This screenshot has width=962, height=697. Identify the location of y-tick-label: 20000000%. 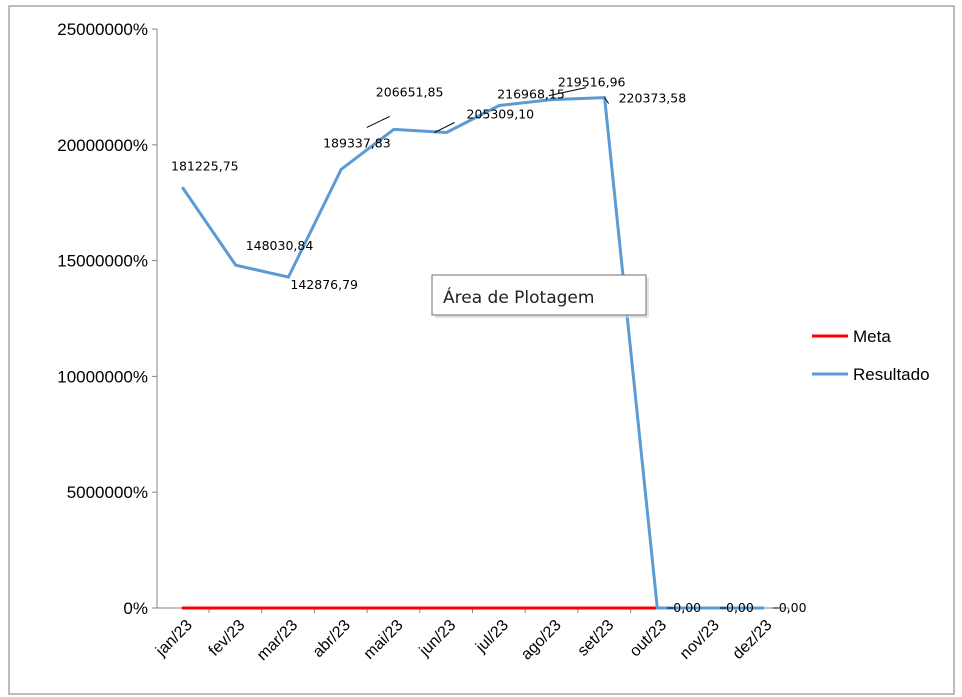
(102, 145).